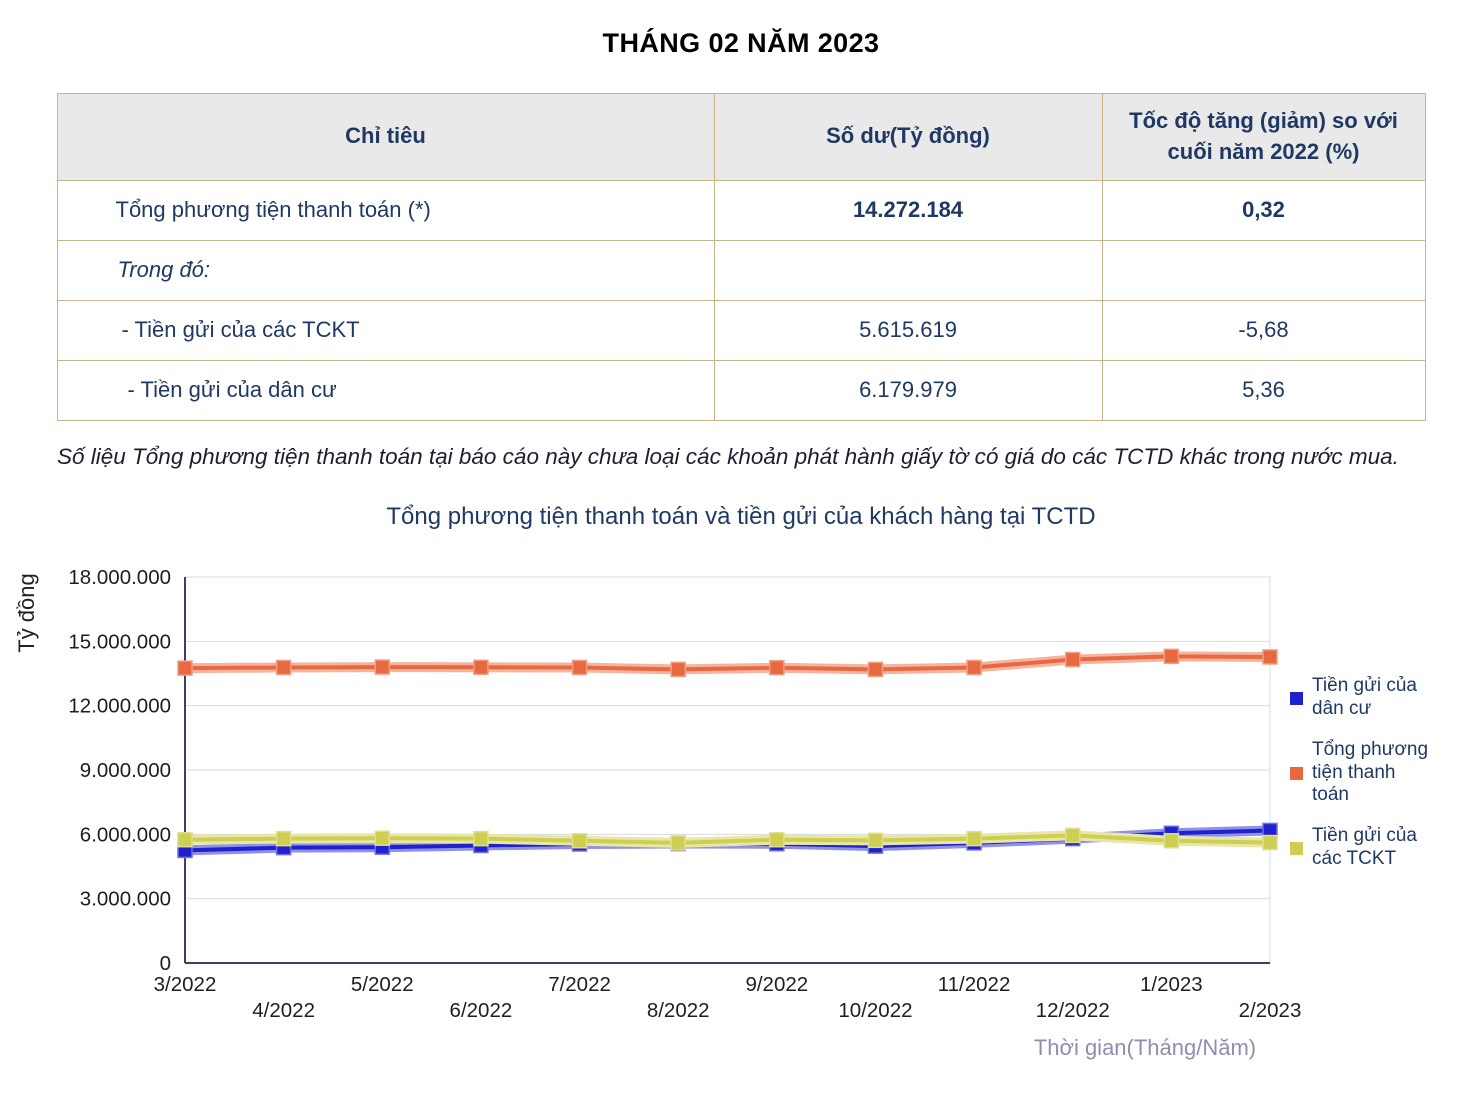  What do you see at coordinates (908, 137) in the screenshot?
I see `table-header-balance: Số dư(Tỷ đồng)` at bounding box center [908, 137].